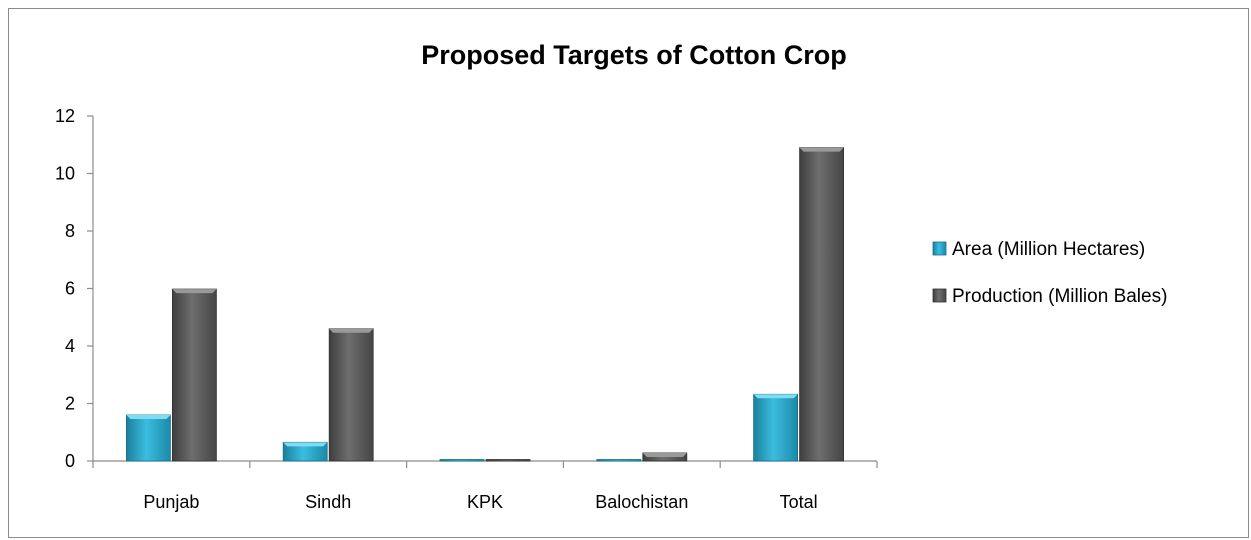 Image resolution: width=1251 pixels, height=540 pixels. I want to click on y-tick-label: 4, so click(70, 346).